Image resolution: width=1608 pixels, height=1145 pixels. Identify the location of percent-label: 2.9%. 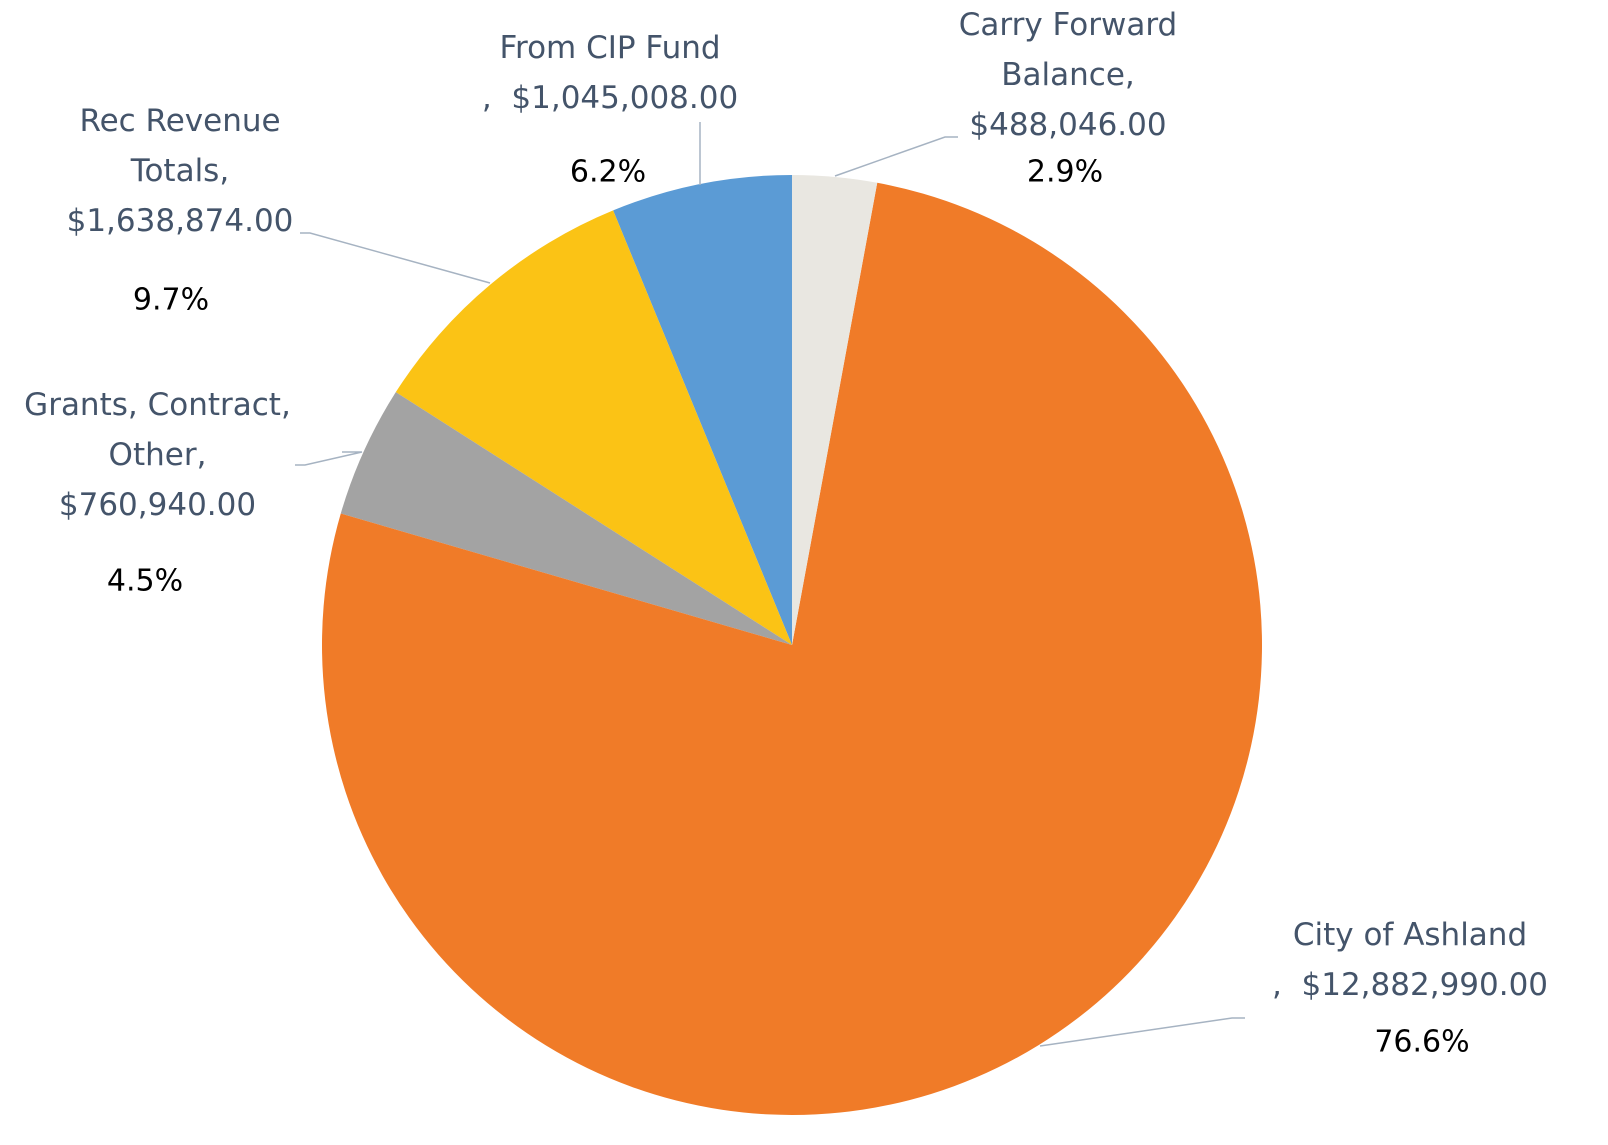
(1065, 172).